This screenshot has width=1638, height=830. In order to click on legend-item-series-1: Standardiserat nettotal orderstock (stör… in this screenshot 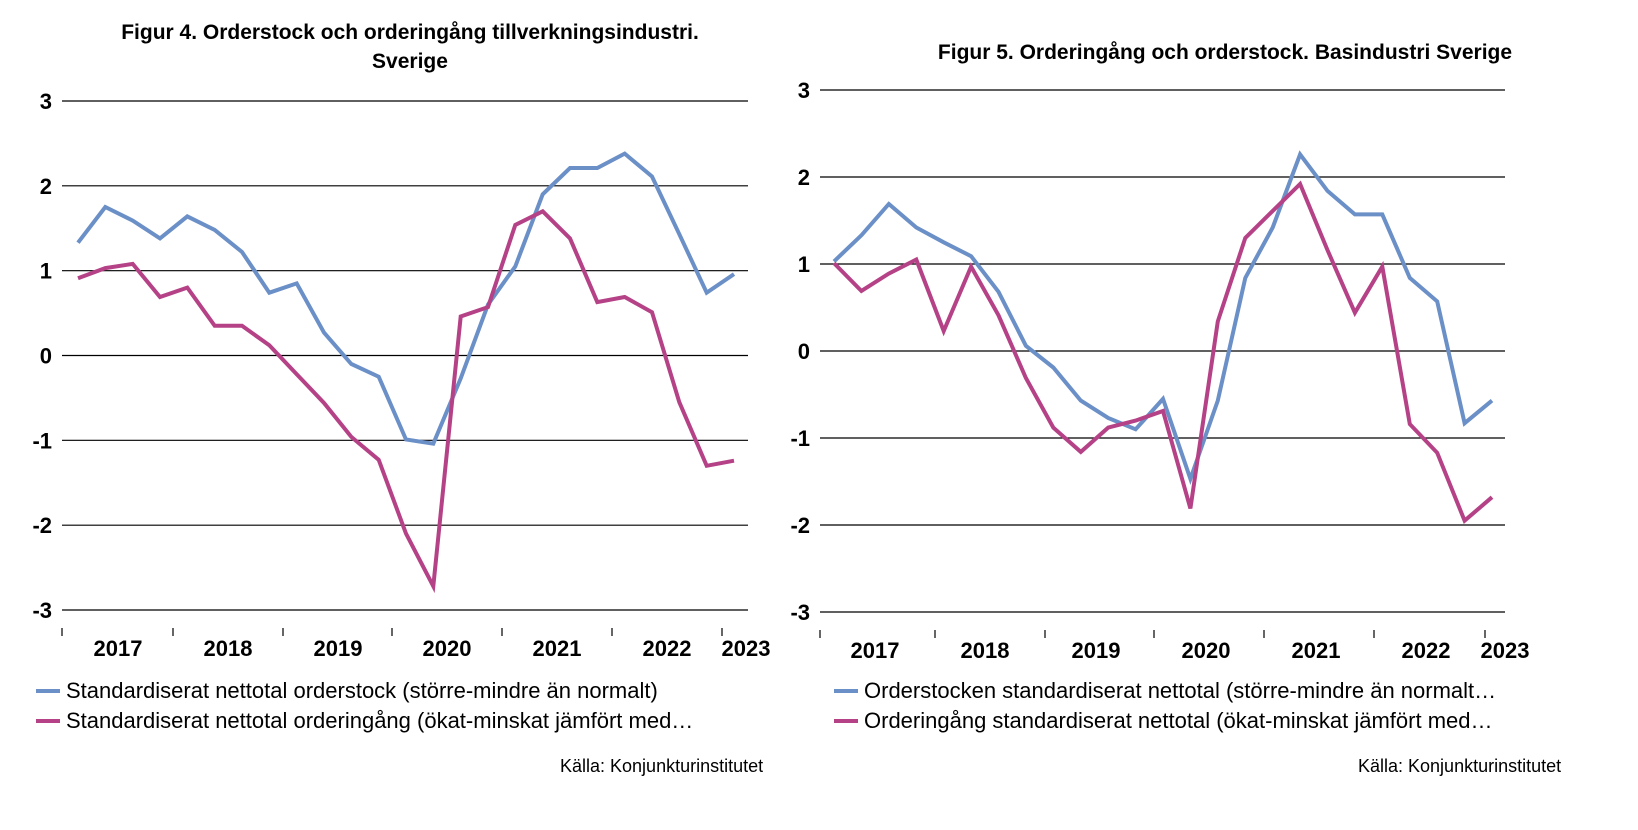, I will do `click(421, 691)`.